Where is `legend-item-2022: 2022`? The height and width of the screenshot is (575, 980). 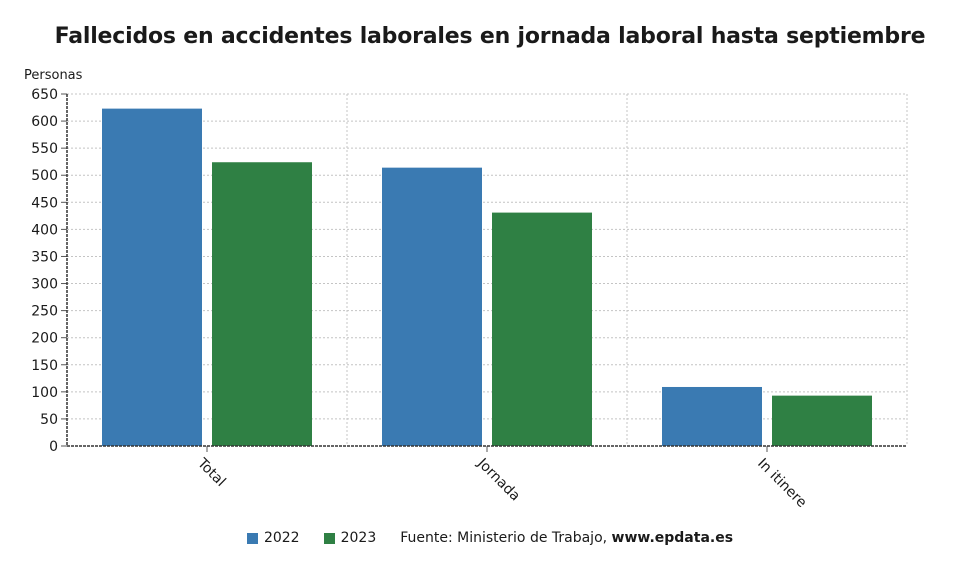 legend-item-2022: 2022 is located at coordinates (273, 538).